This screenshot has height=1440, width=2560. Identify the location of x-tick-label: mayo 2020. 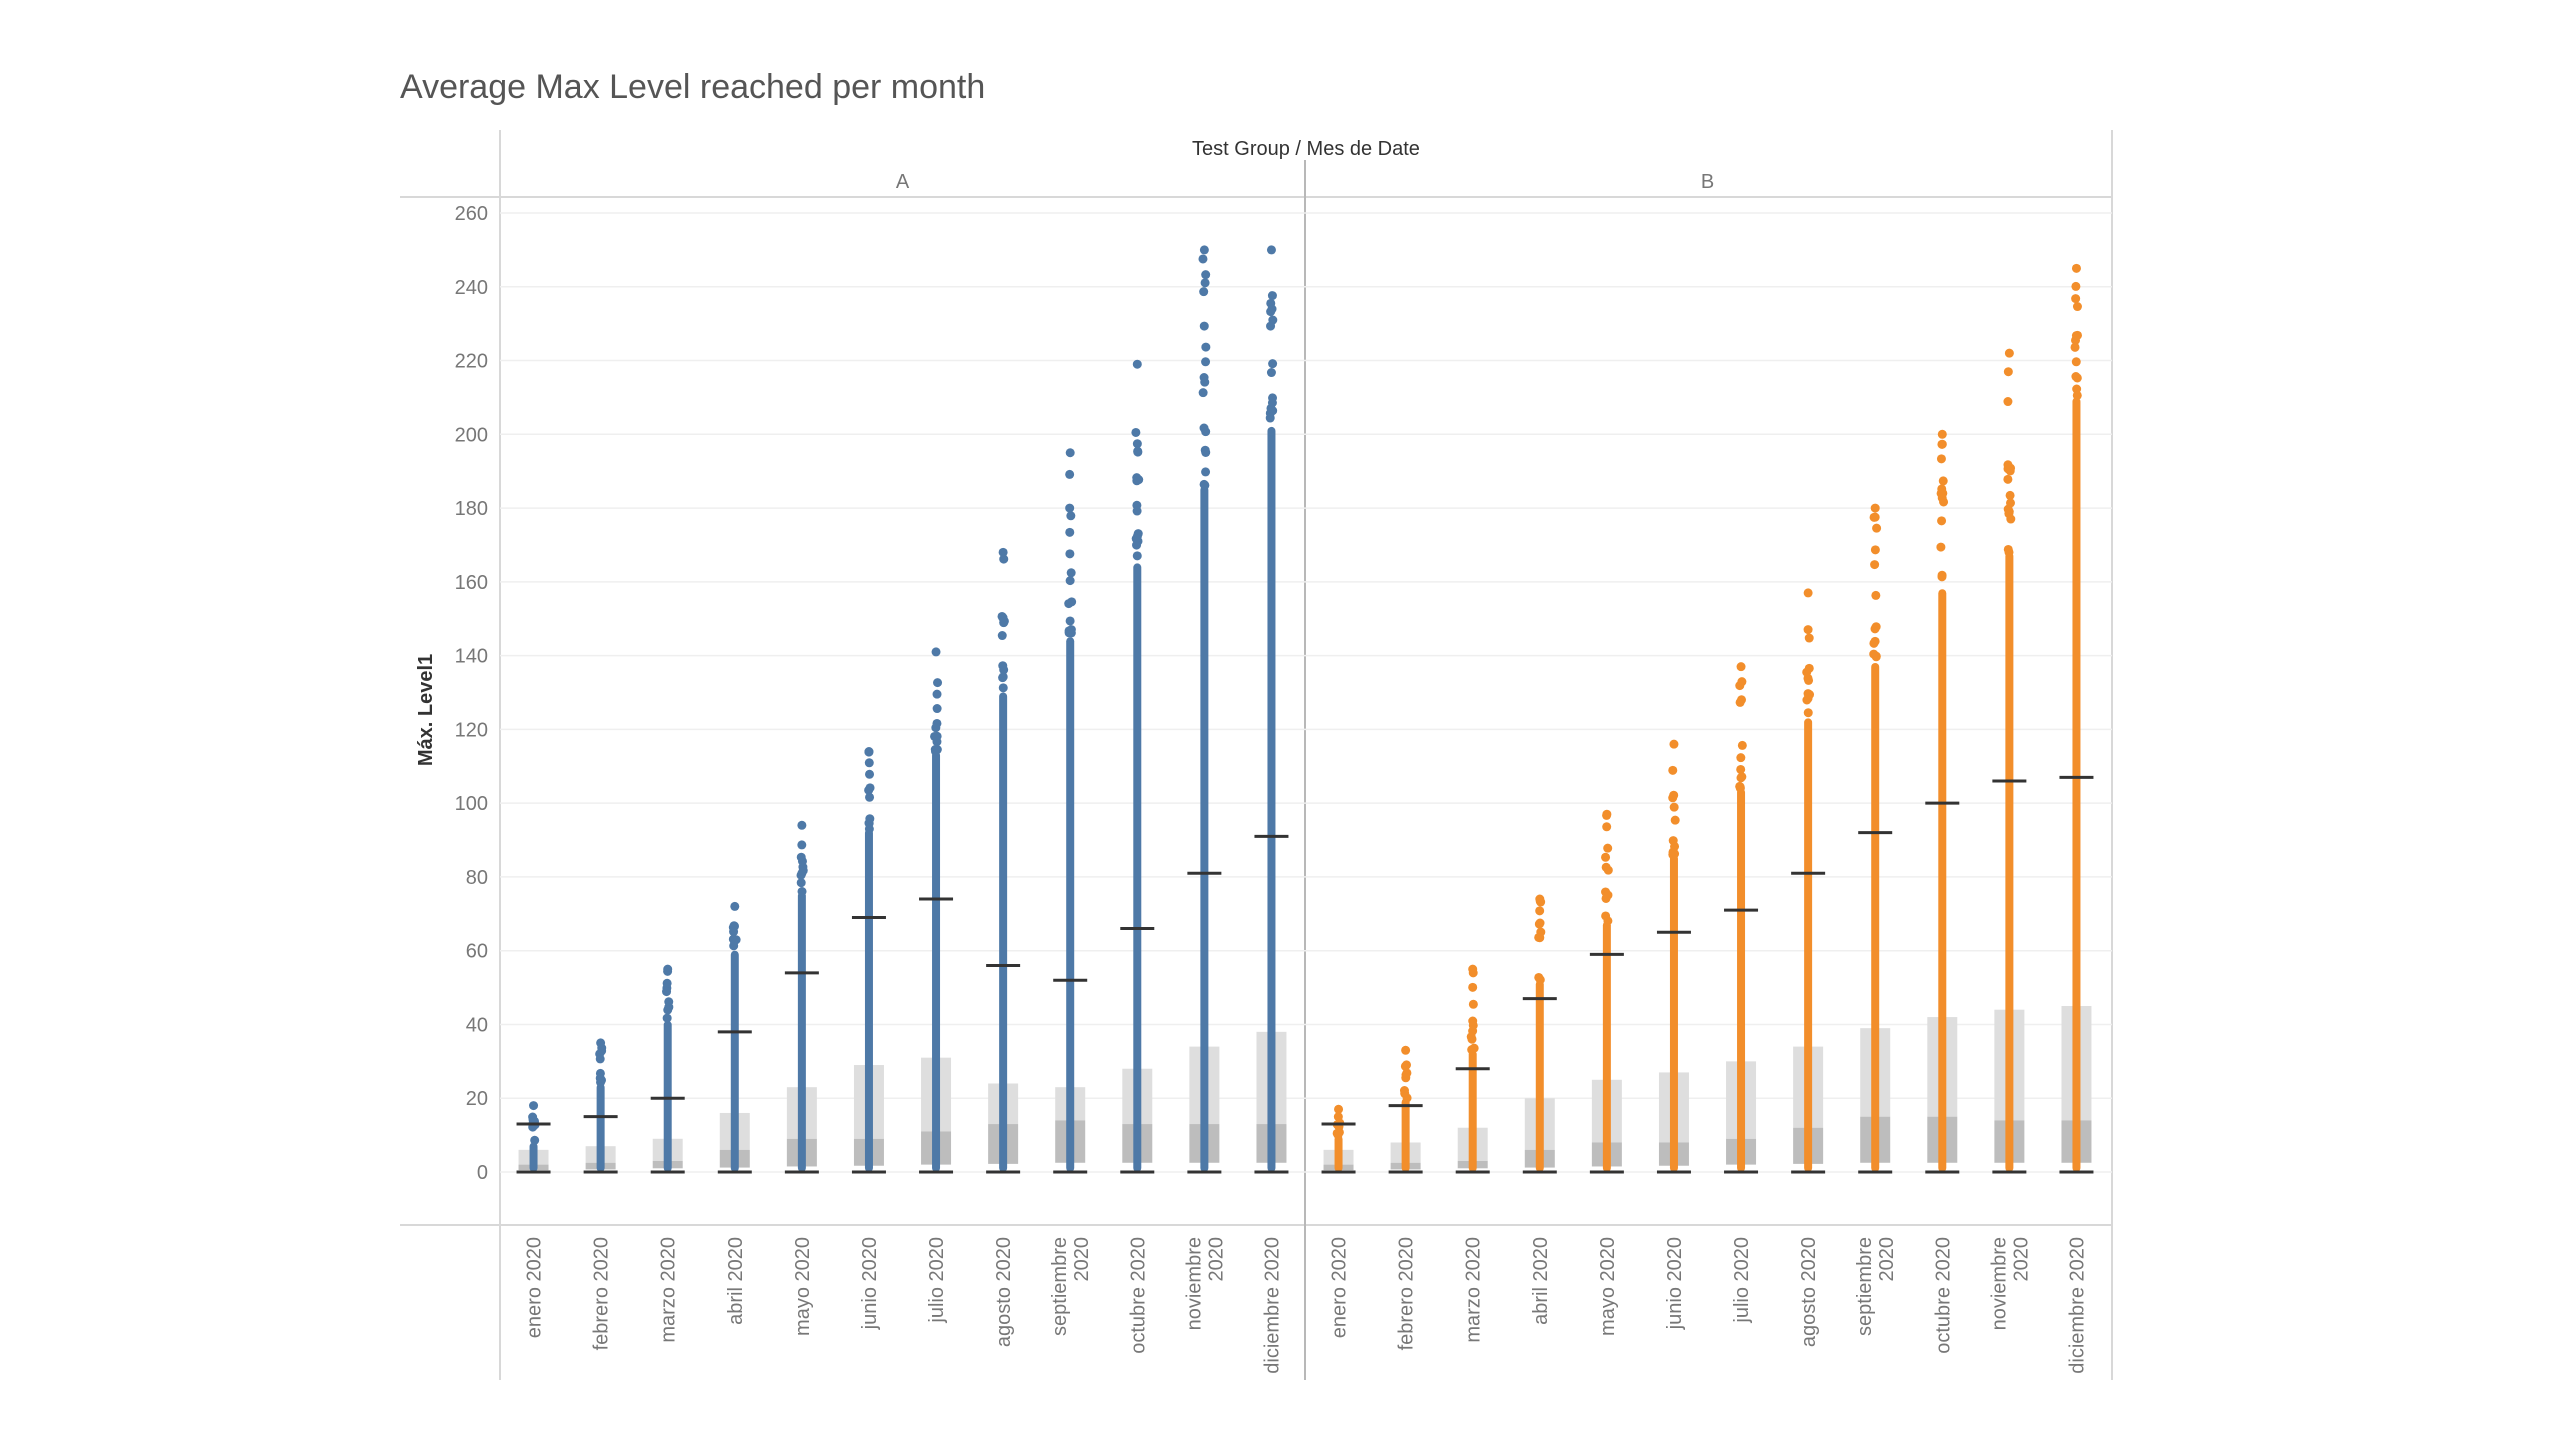
(803, 1286).